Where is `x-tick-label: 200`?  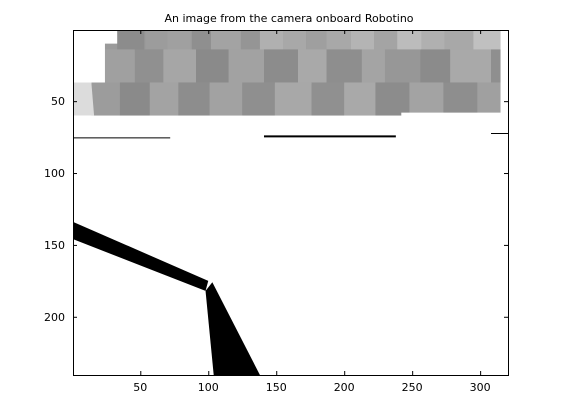 x-tick-label: 200 is located at coordinates (344, 387).